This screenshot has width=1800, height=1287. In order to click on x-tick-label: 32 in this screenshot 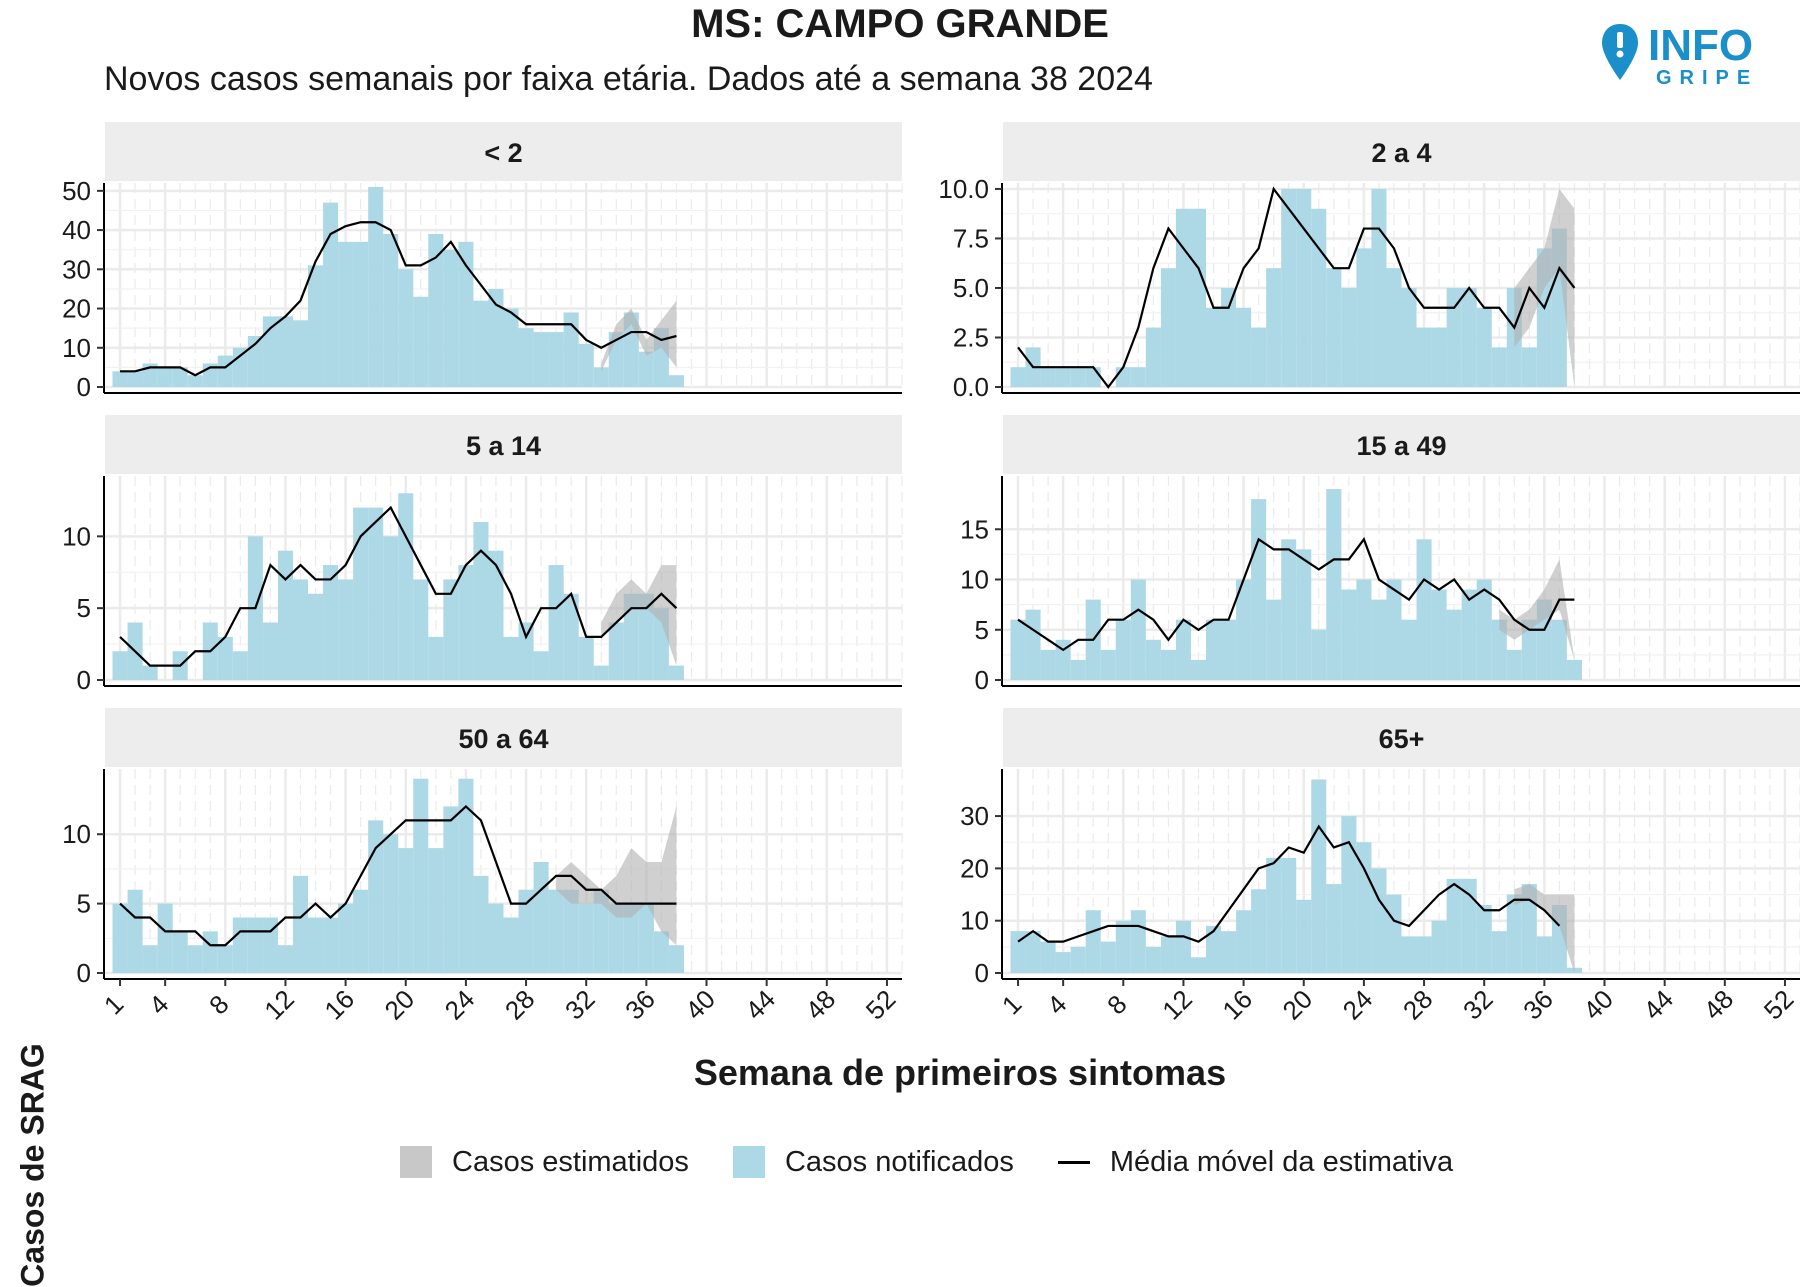, I will do `click(1478, 1005)`.